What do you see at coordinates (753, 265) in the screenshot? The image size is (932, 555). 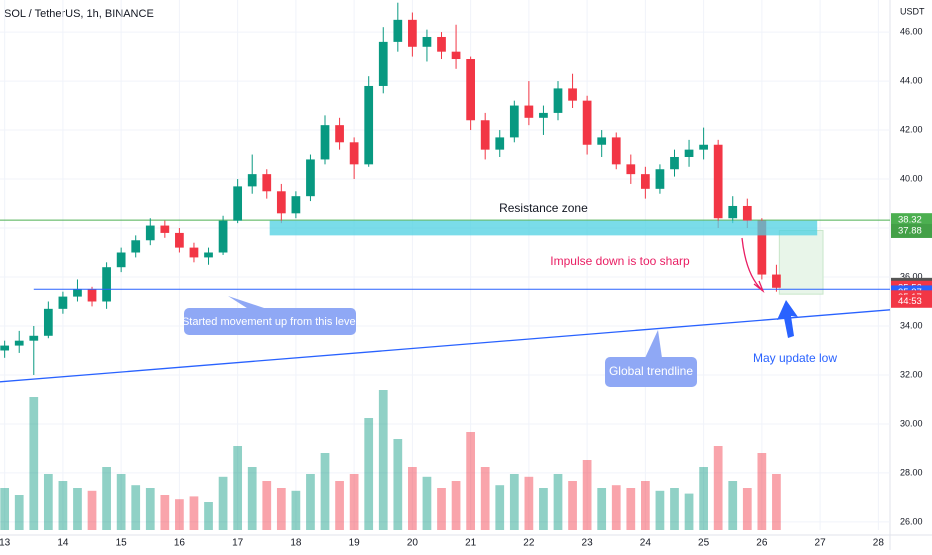 I see `impulse-arrow` at bounding box center [753, 265].